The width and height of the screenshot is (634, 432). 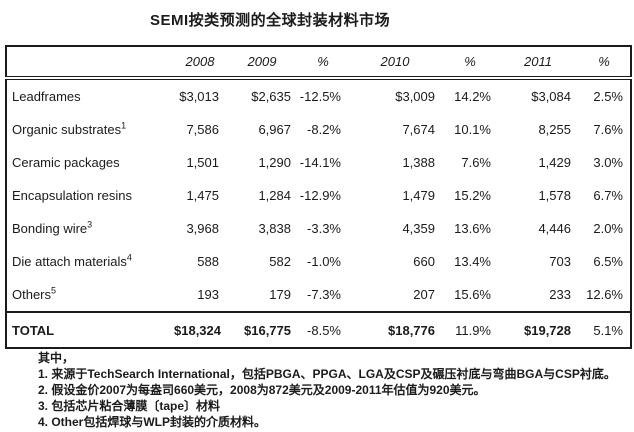 I want to click on data-cell: 703, so click(x=560, y=261).